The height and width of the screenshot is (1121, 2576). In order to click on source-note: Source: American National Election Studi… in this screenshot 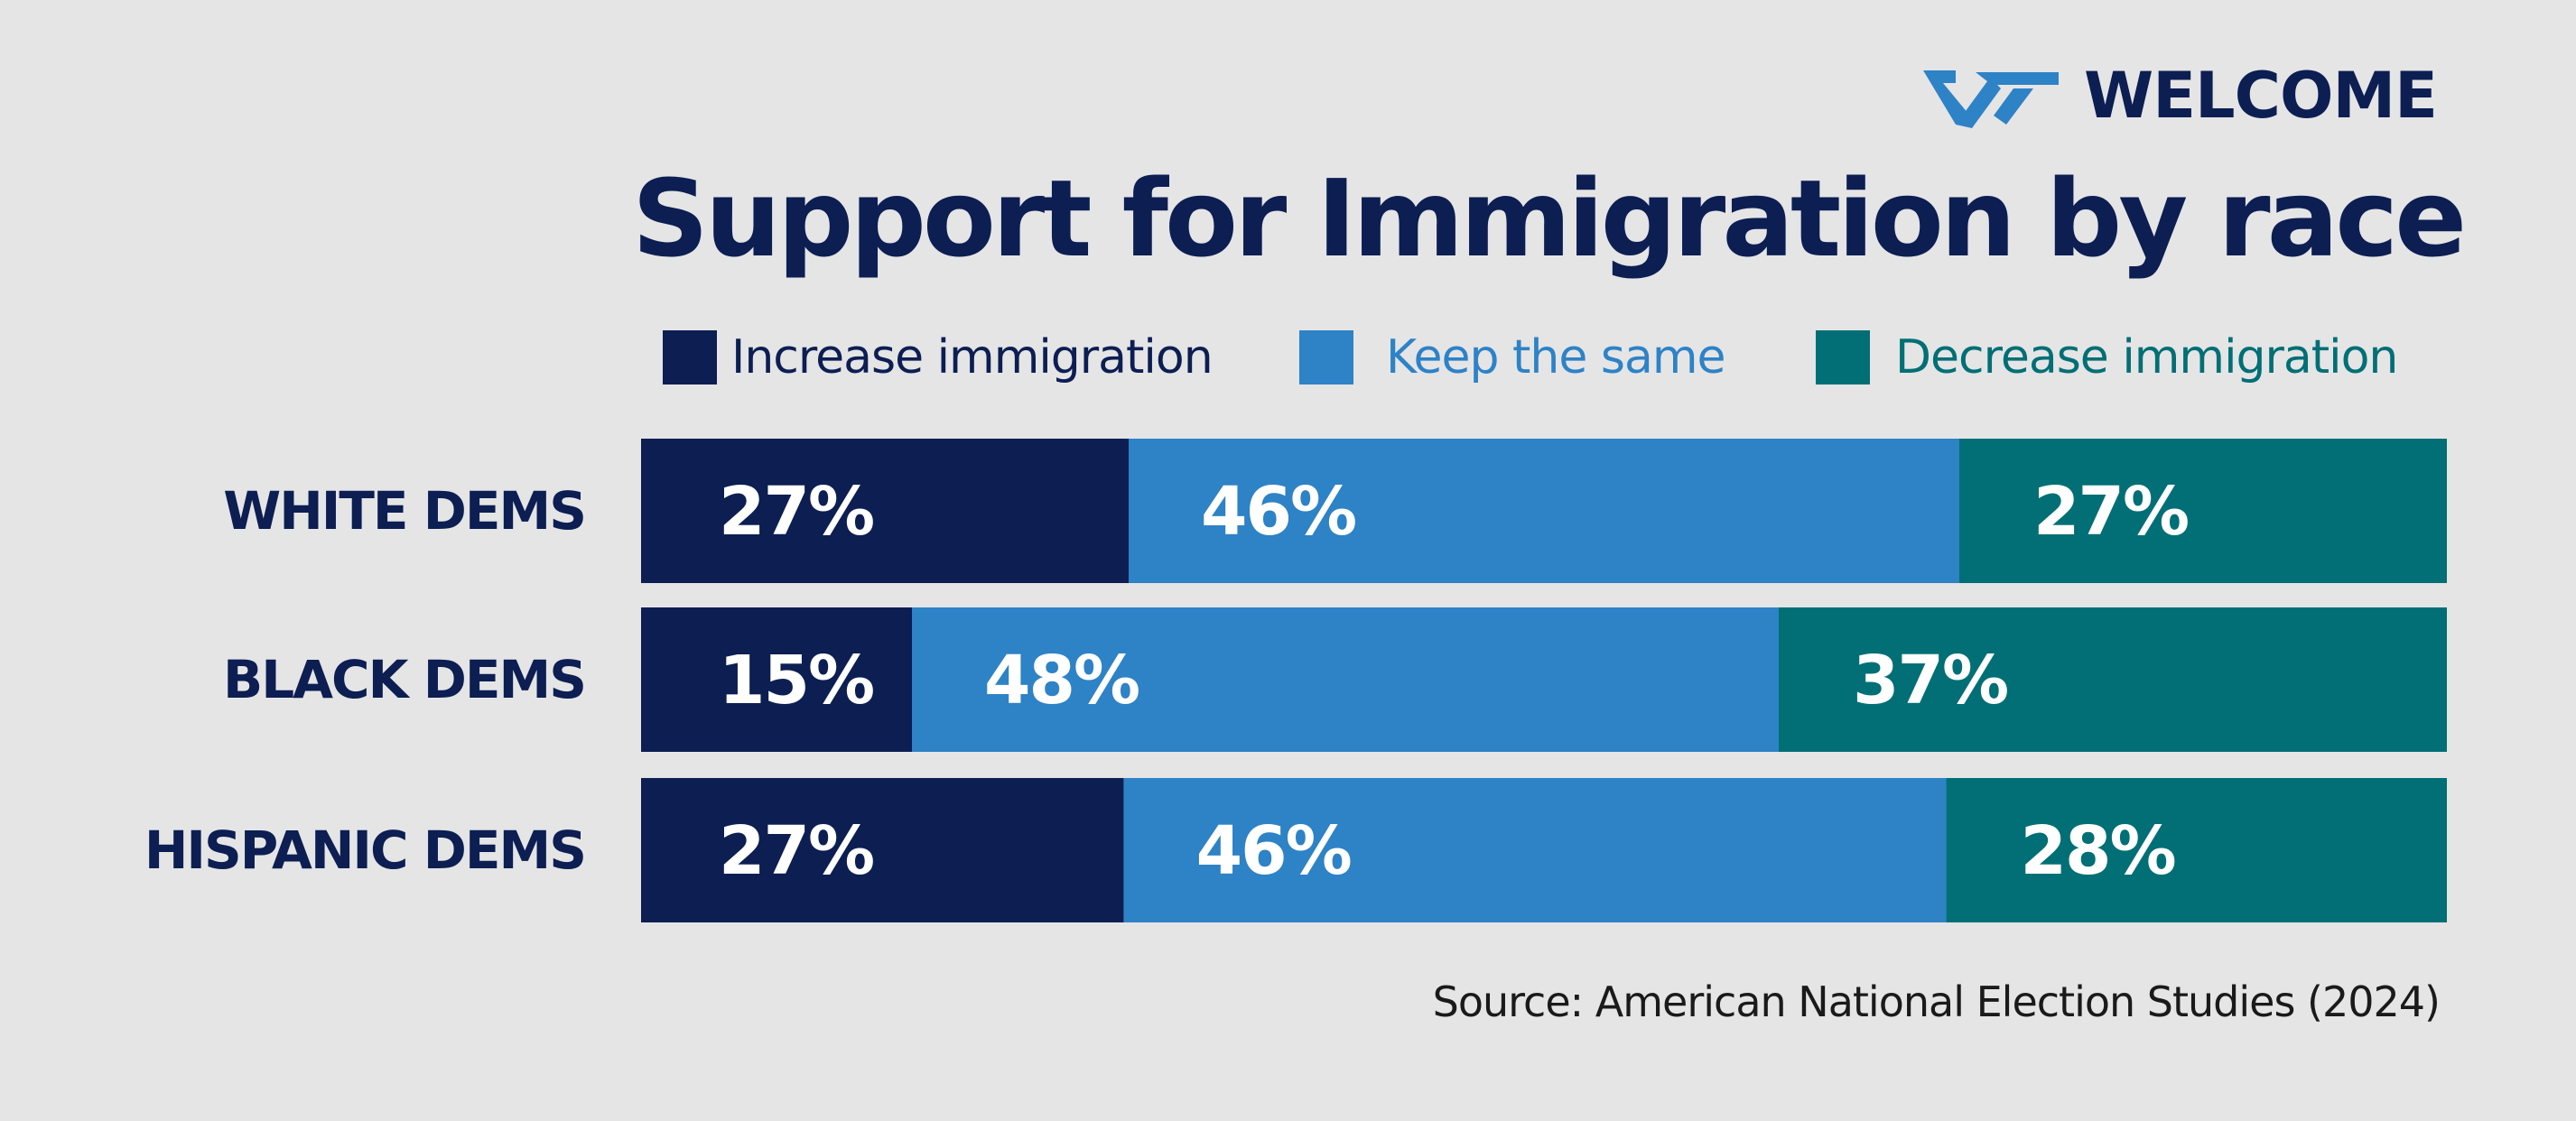, I will do `click(1936, 1001)`.